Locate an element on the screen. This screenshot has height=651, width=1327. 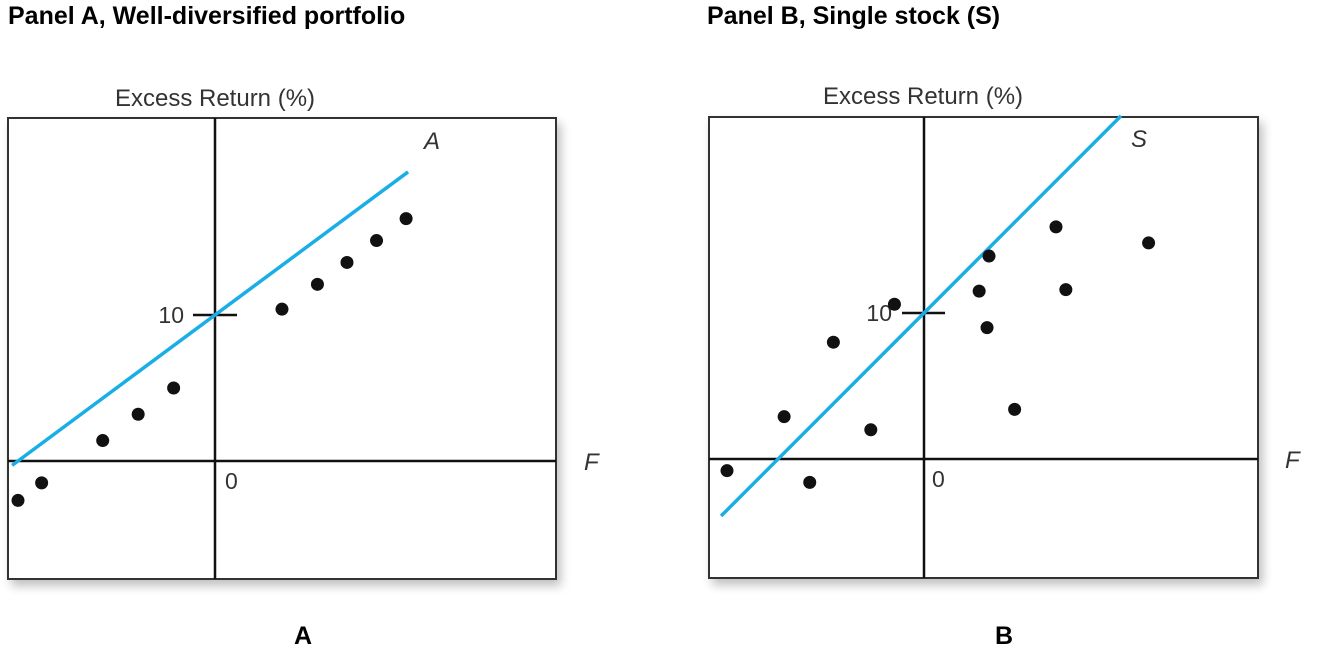
panel-a-x-label: F is located at coordinates (592, 462).